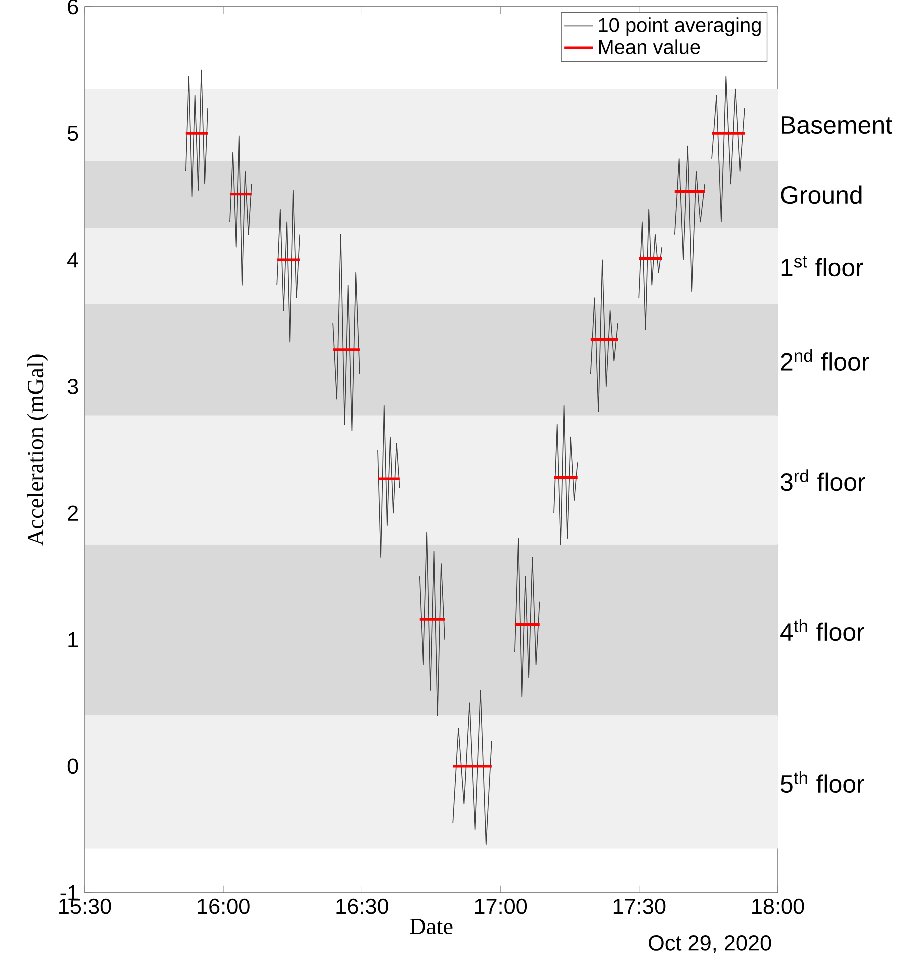 The image size is (921, 971). I want to click on band-label: 1$^{st}$ floor, so click(823, 266).